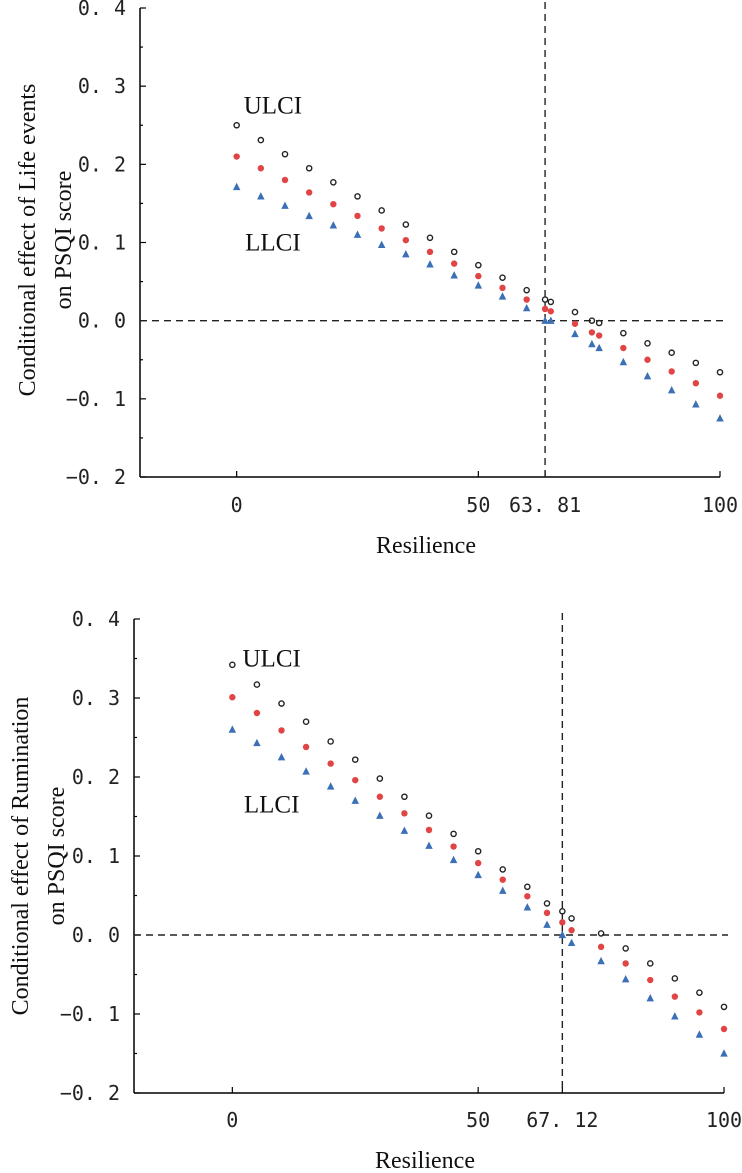 Image resolution: width=742 pixels, height=1173 pixels. I want to click on x-tick-label: 0, so click(237, 505).